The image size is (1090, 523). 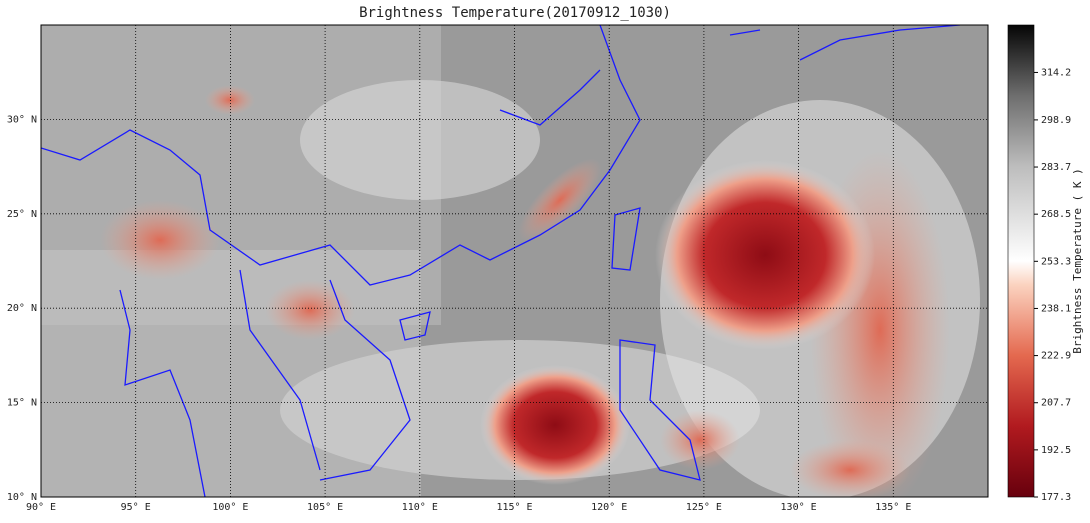 I want to click on colorbar-tick-label: 238.1, so click(x=1056, y=308).